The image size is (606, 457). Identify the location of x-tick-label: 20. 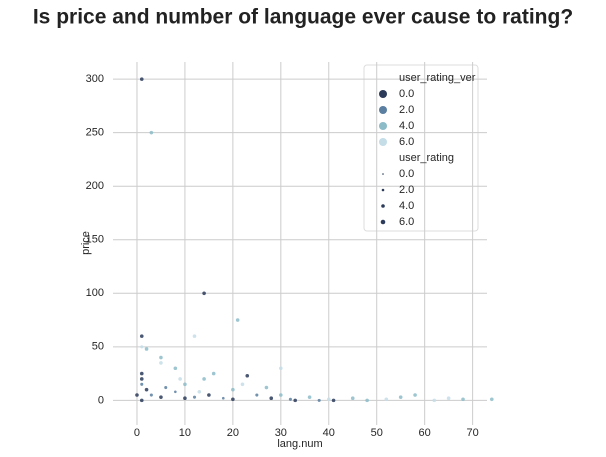
(233, 433).